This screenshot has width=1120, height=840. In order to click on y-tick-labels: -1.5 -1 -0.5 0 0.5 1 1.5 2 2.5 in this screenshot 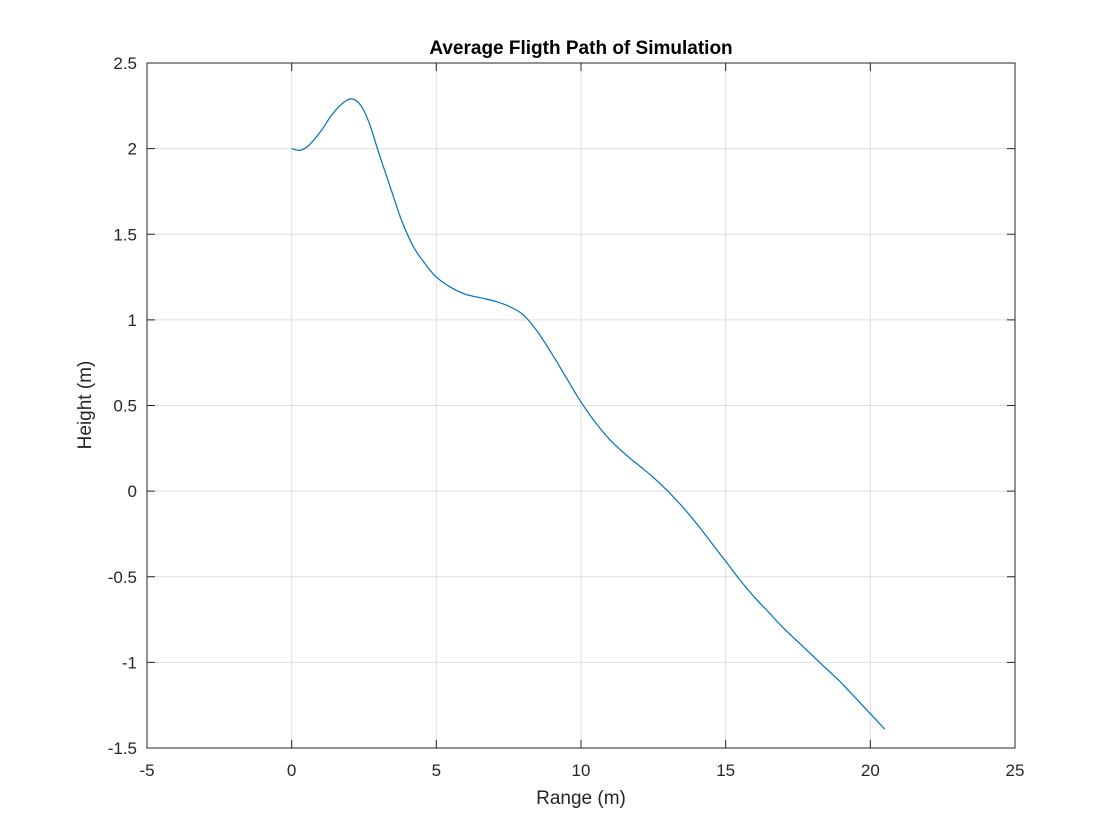, I will do `click(122, 406)`.